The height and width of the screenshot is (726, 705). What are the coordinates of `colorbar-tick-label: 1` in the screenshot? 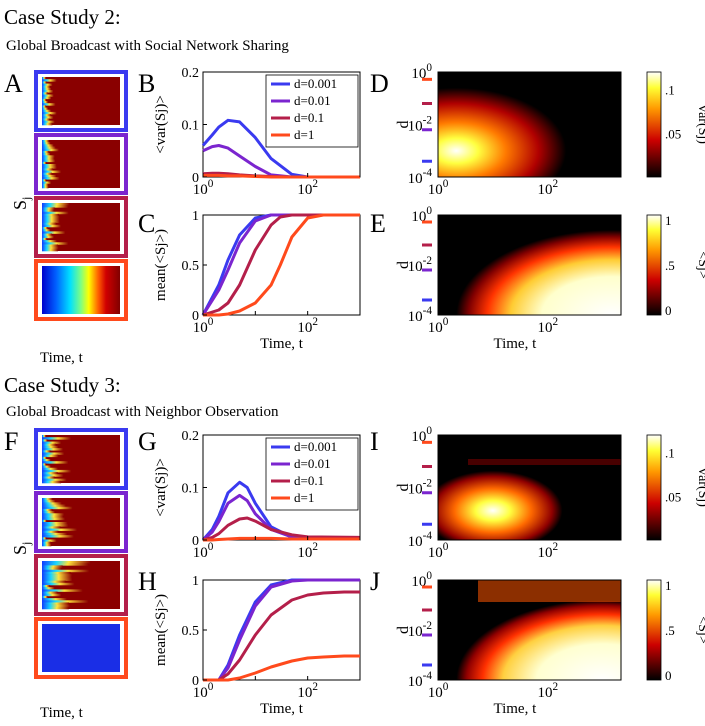 It's located at (668, 220).